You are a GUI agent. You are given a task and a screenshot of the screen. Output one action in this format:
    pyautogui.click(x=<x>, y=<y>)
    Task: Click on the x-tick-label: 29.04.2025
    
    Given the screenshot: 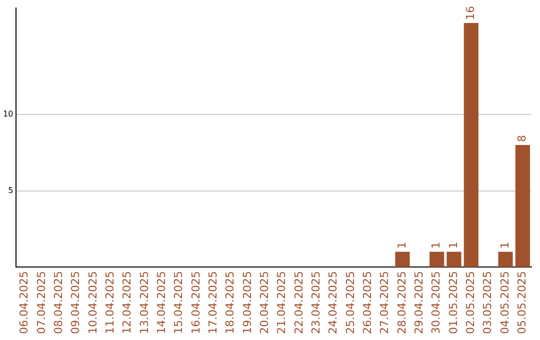 What is the action you would take?
    pyautogui.click(x=419, y=302)
    